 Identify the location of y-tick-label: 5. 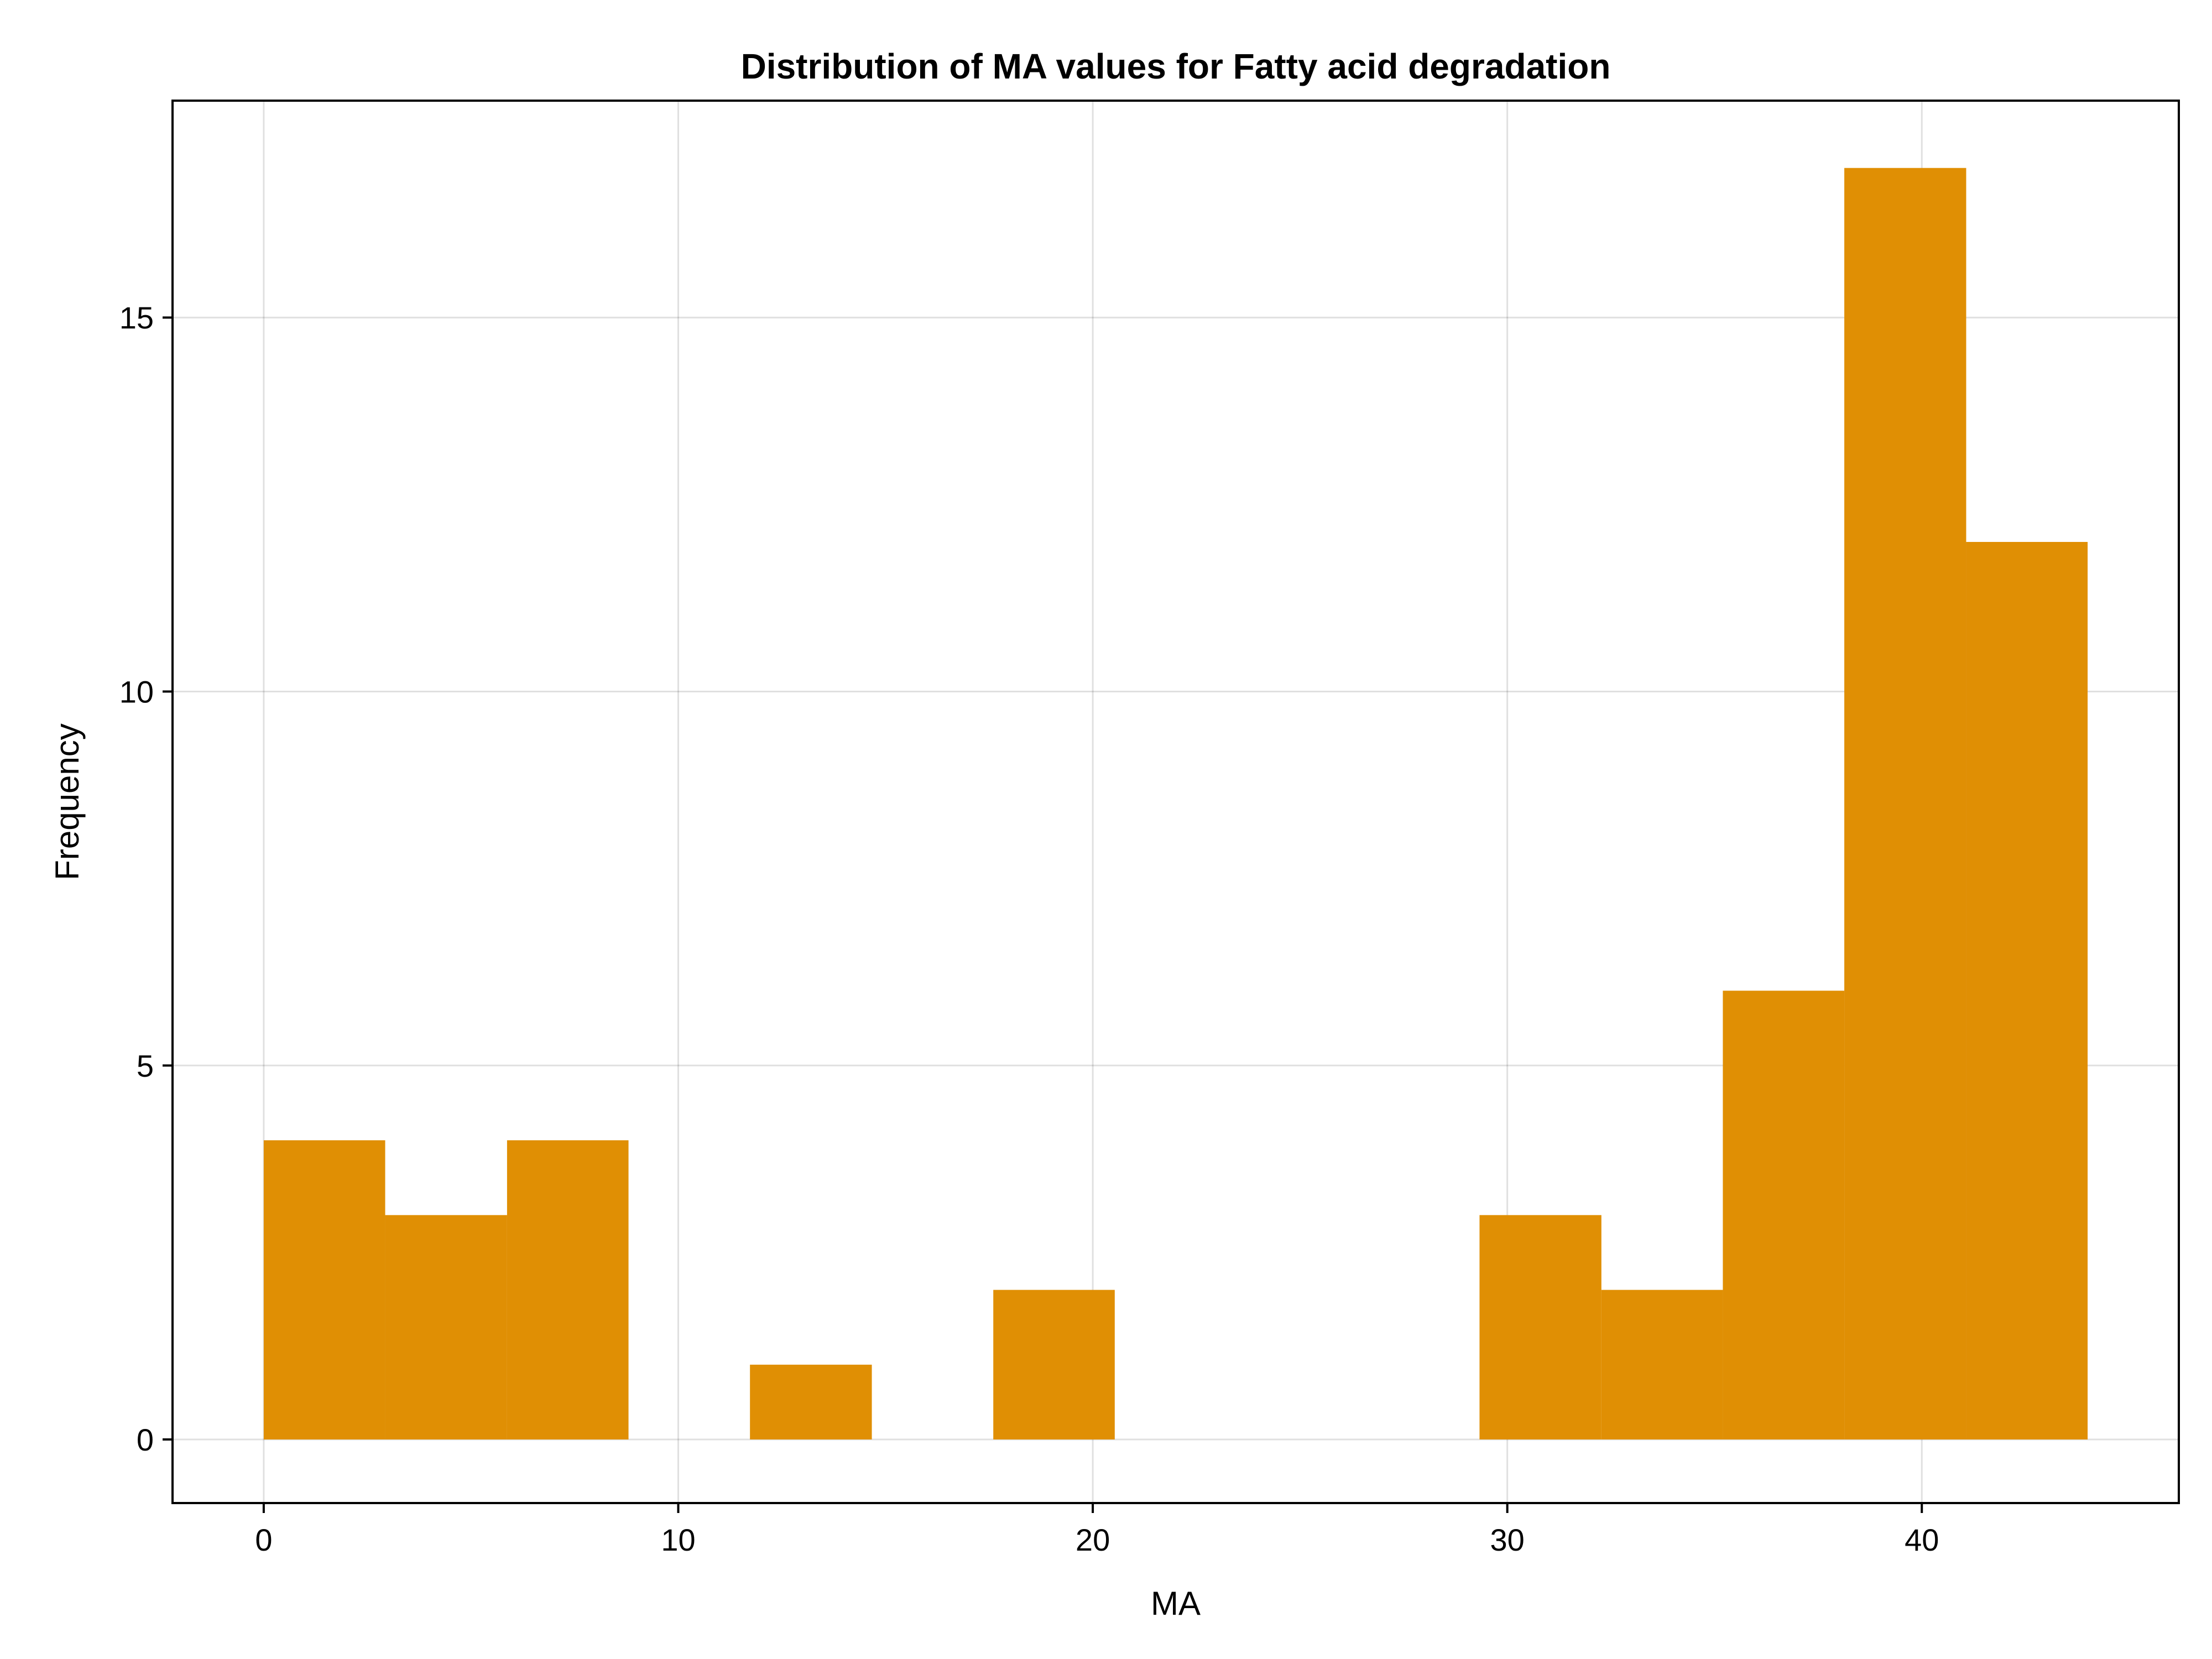
(146, 1065).